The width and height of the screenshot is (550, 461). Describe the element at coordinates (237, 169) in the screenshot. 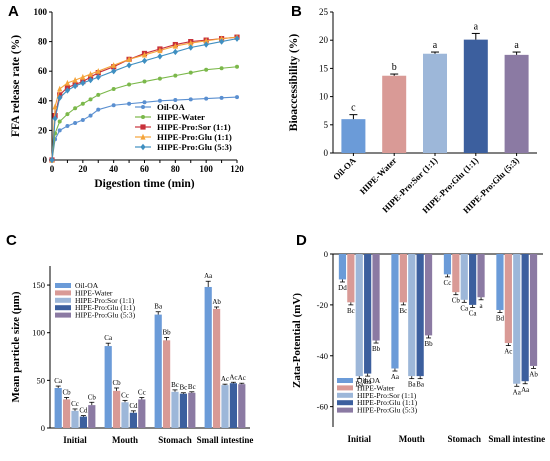

I see `x-tick-label: 120` at that location.